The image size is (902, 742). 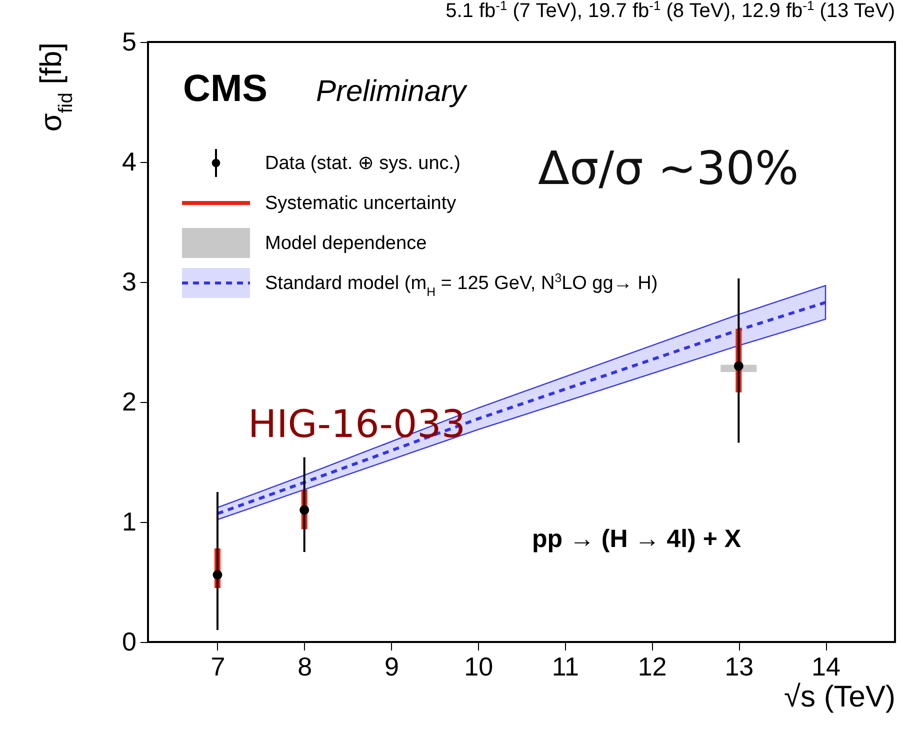 I want to click on x-tick-label: 7, so click(x=218, y=667).